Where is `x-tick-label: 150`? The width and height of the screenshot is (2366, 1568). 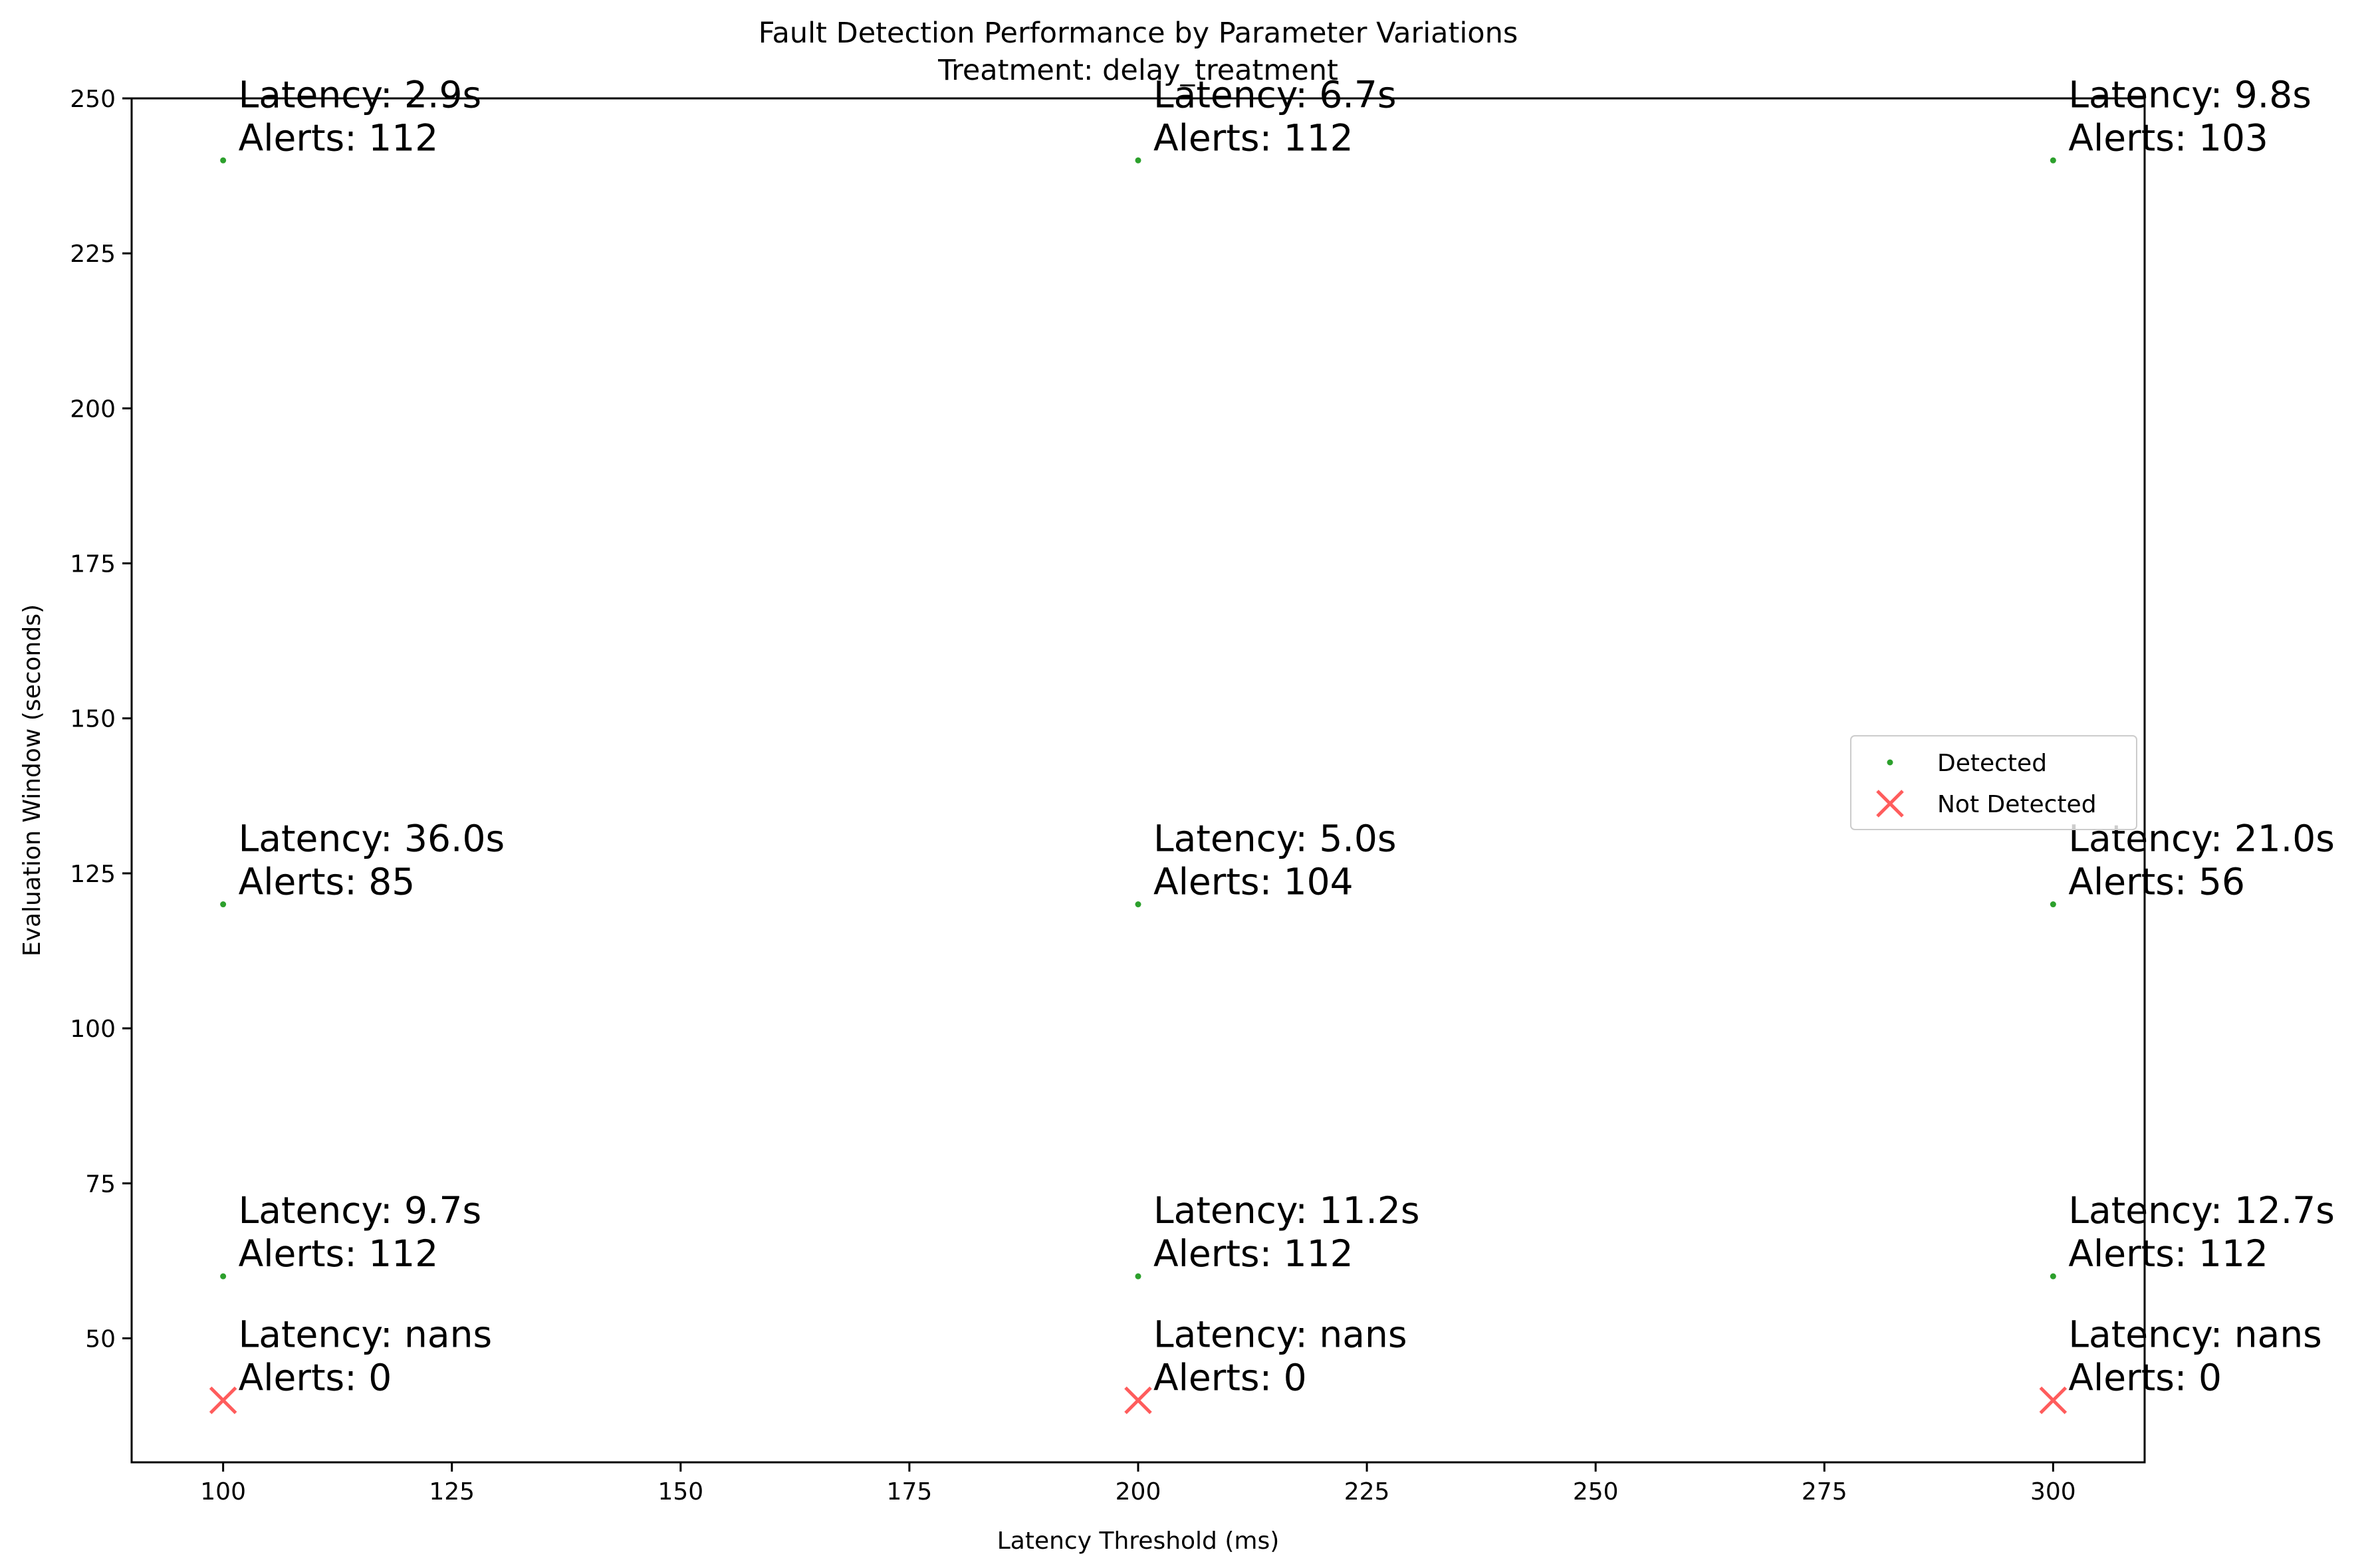 x-tick-label: 150 is located at coordinates (680, 1492).